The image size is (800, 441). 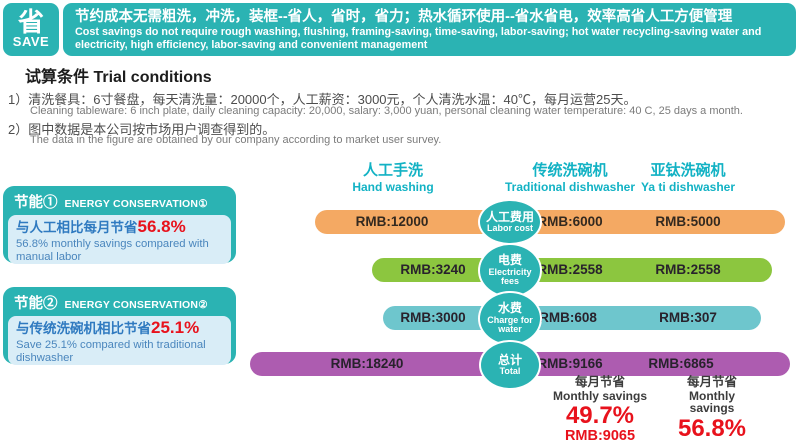 I want to click on bar-labor-cost, so click(x=550, y=222).